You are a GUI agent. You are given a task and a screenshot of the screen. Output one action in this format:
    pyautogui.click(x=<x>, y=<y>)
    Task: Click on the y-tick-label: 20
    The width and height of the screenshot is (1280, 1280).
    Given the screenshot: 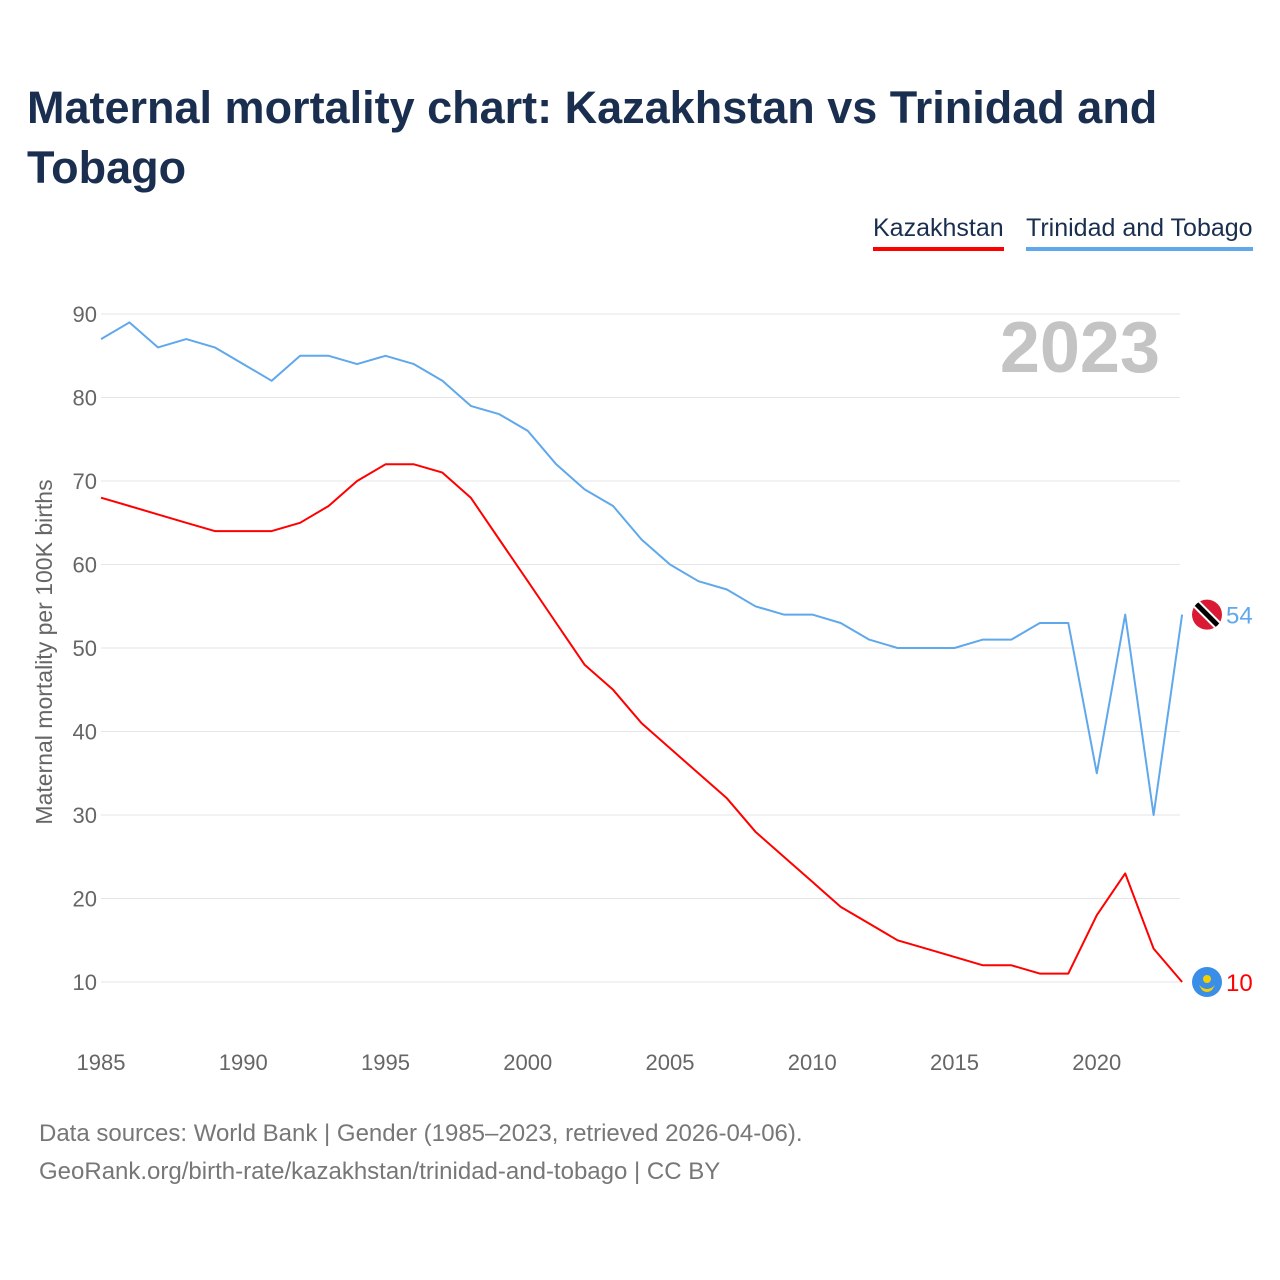 What is the action you would take?
    pyautogui.click(x=85, y=899)
    